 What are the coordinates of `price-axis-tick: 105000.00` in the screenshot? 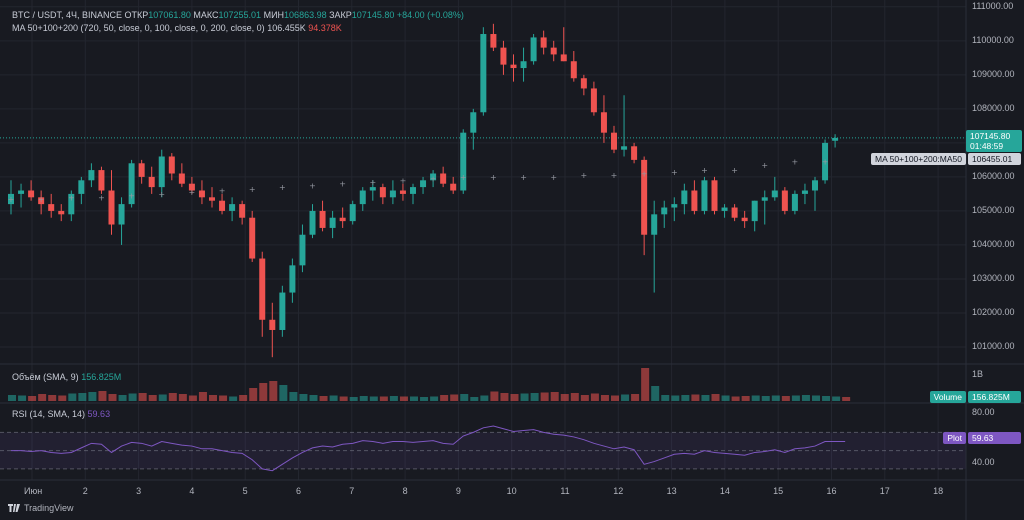 It's located at (993, 209).